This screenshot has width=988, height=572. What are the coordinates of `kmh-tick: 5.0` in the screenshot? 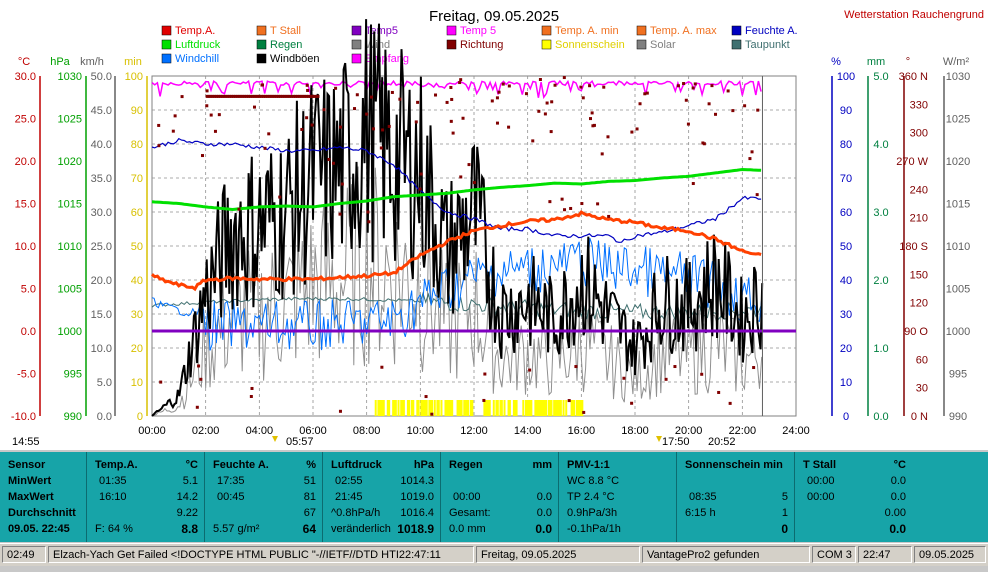 It's located at (104, 383).